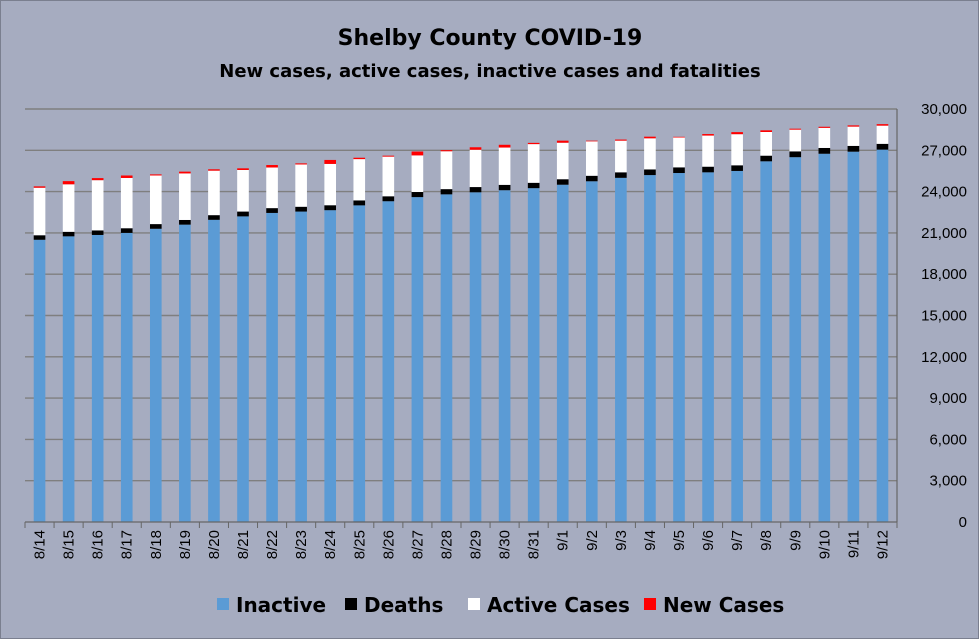 The height and width of the screenshot is (639, 979). Describe the element at coordinates (474, 604) in the screenshot. I see `legend-swatch-active-cases` at that location.